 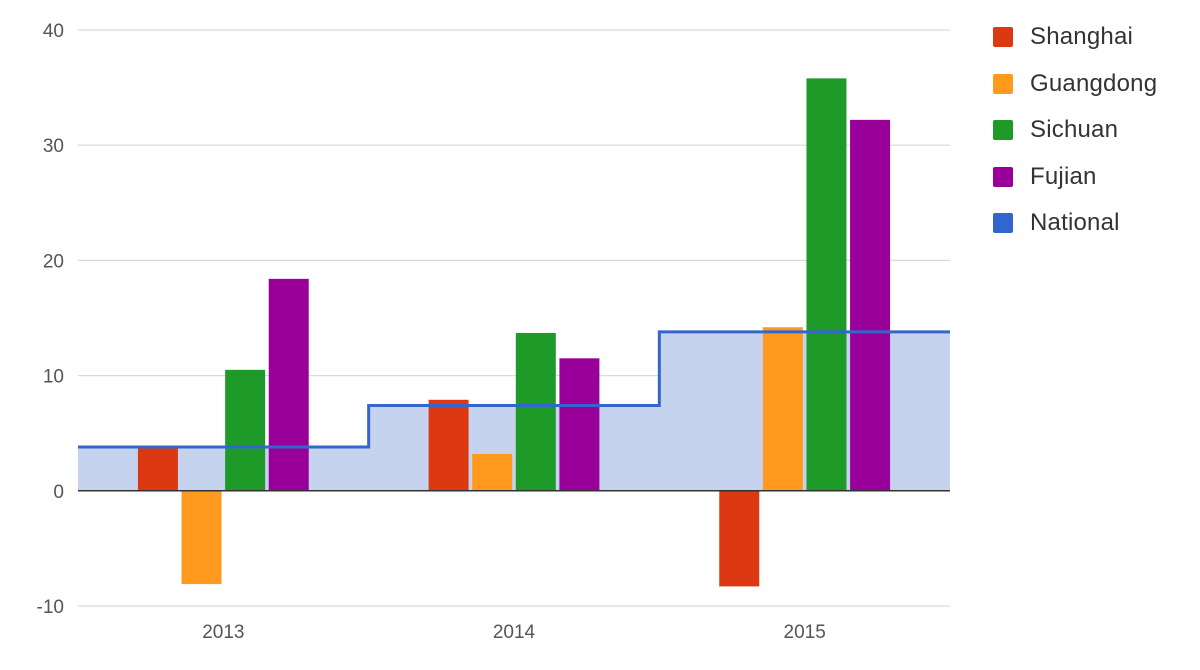 I want to click on legend-item-fujian: Fujian, so click(x=1075, y=177).